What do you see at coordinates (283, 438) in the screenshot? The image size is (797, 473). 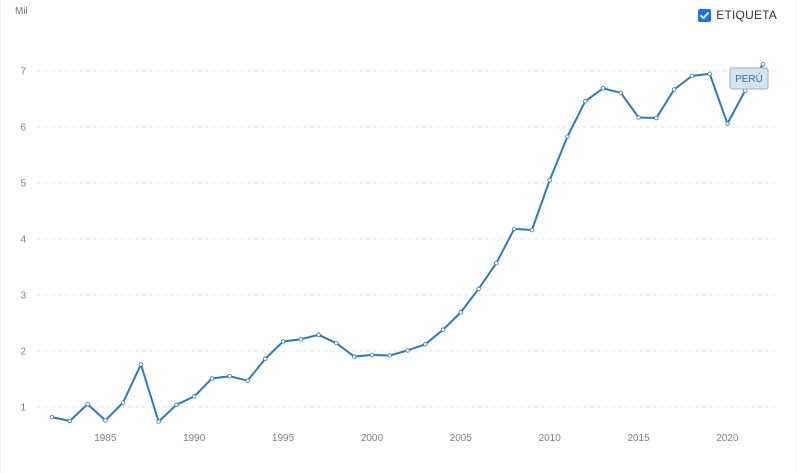 I see `x-tick-label: 1995` at bounding box center [283, 438].